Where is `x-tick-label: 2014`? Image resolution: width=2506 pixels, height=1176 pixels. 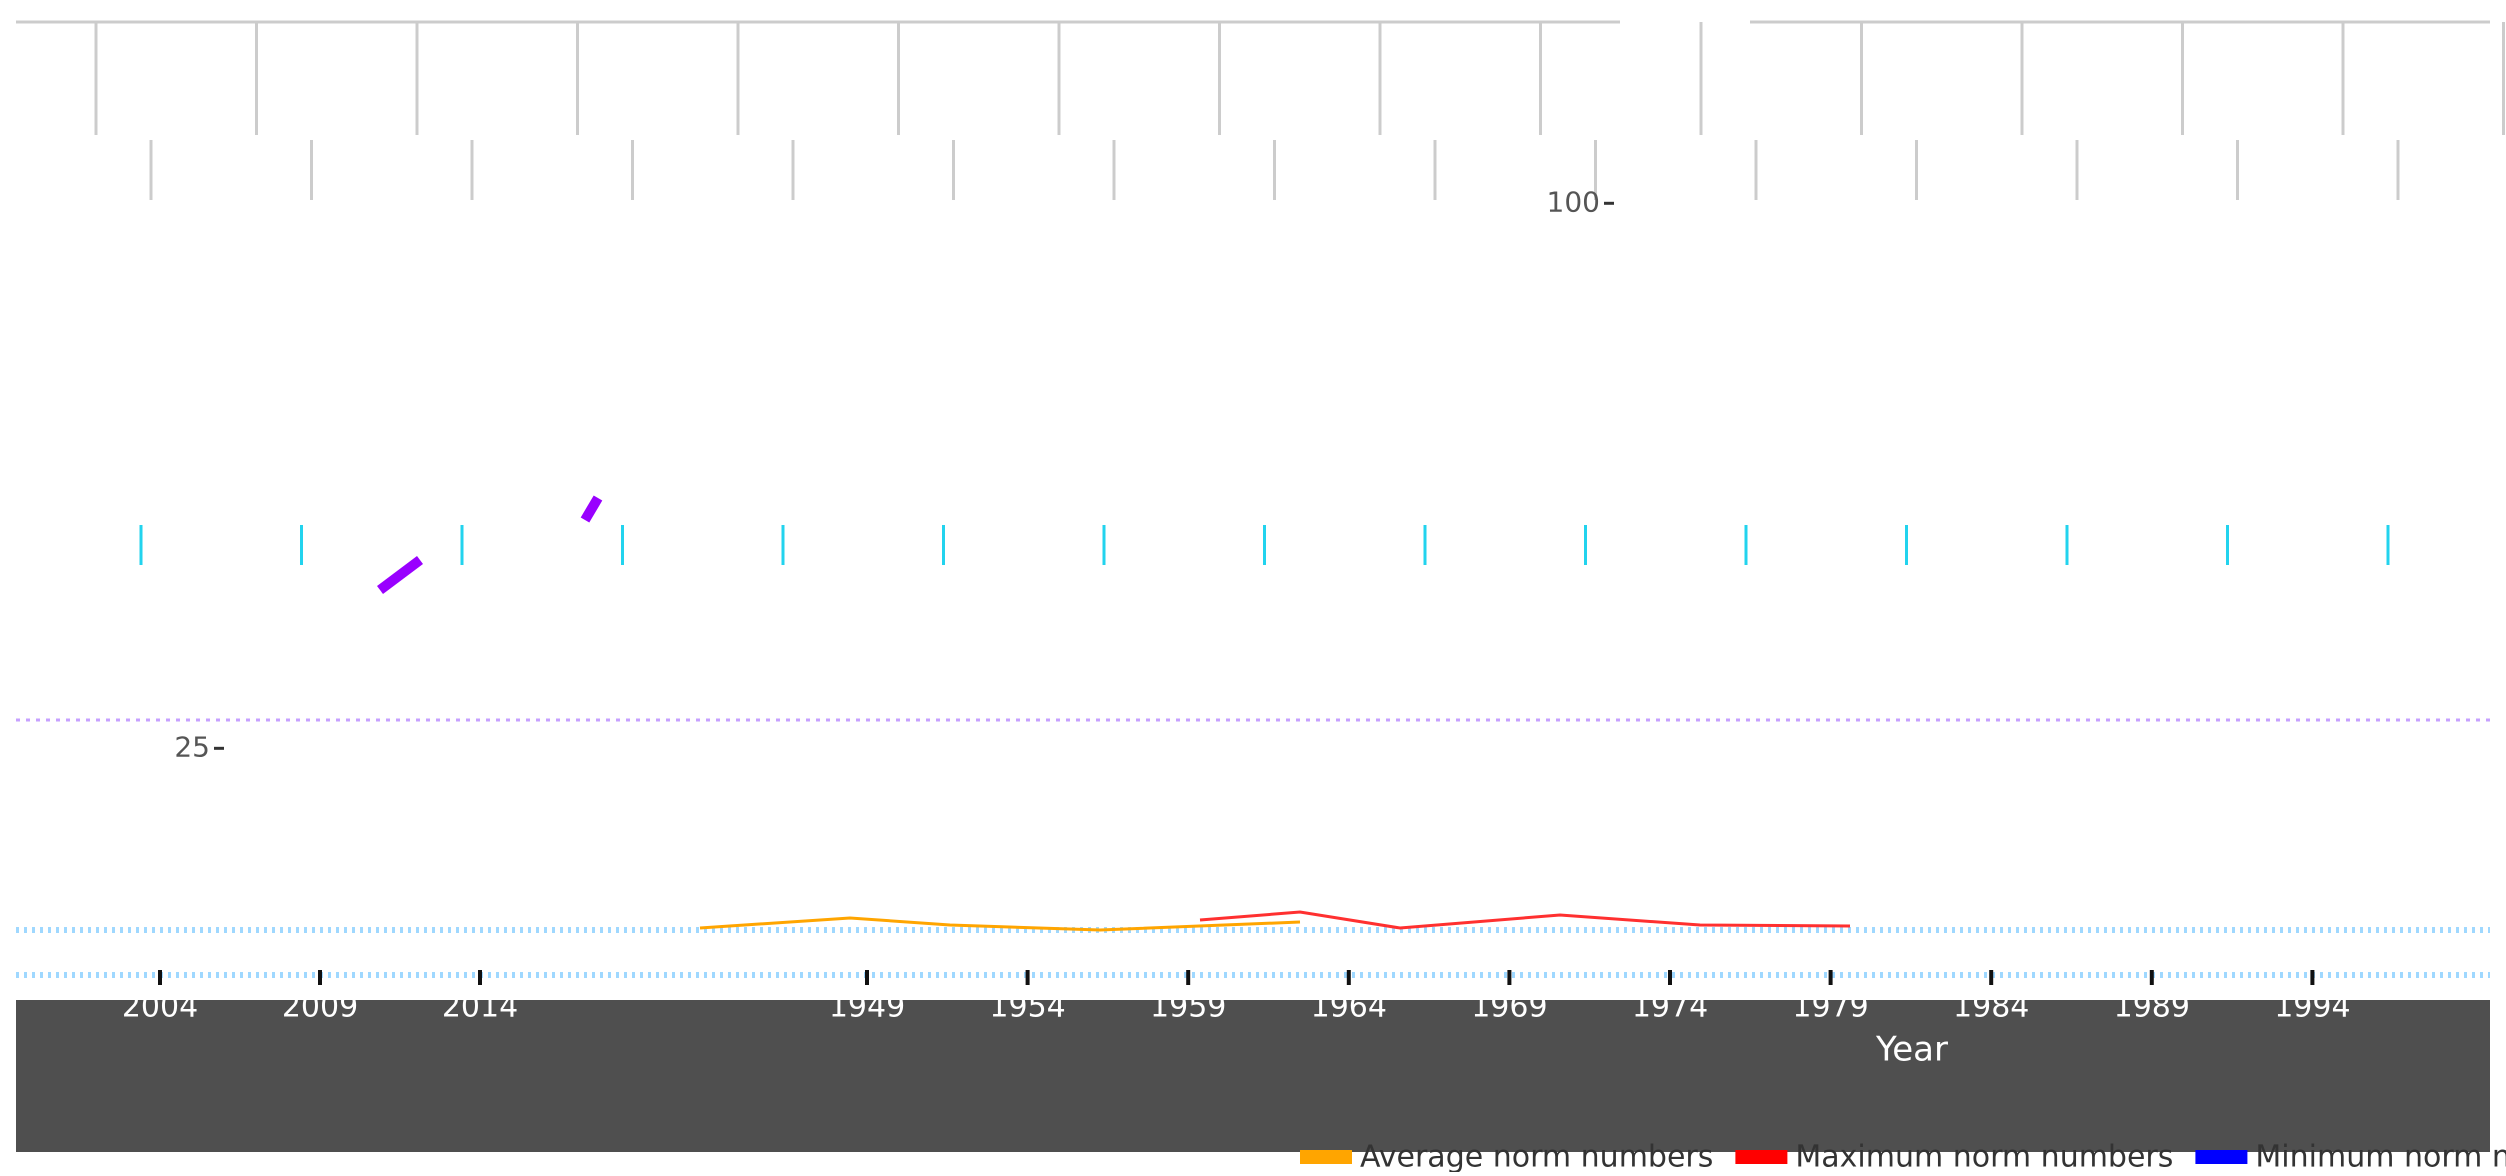
x-tick-label: 2014 is located at coordinates (480, 1007).